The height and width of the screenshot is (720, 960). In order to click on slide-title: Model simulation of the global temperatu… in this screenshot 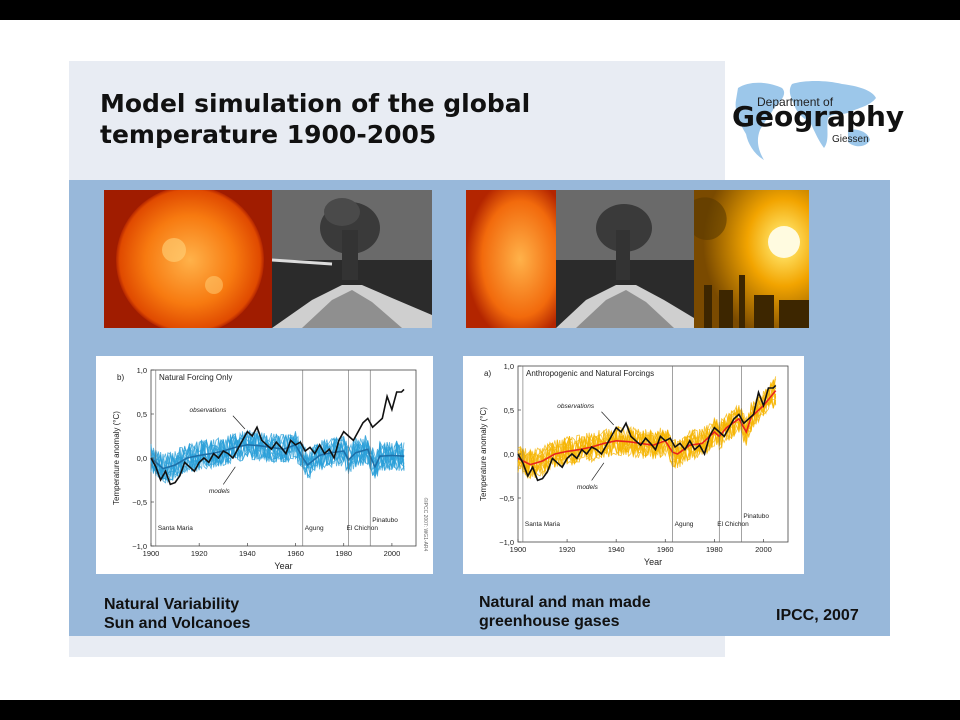, I will do `click(315, 119)`.